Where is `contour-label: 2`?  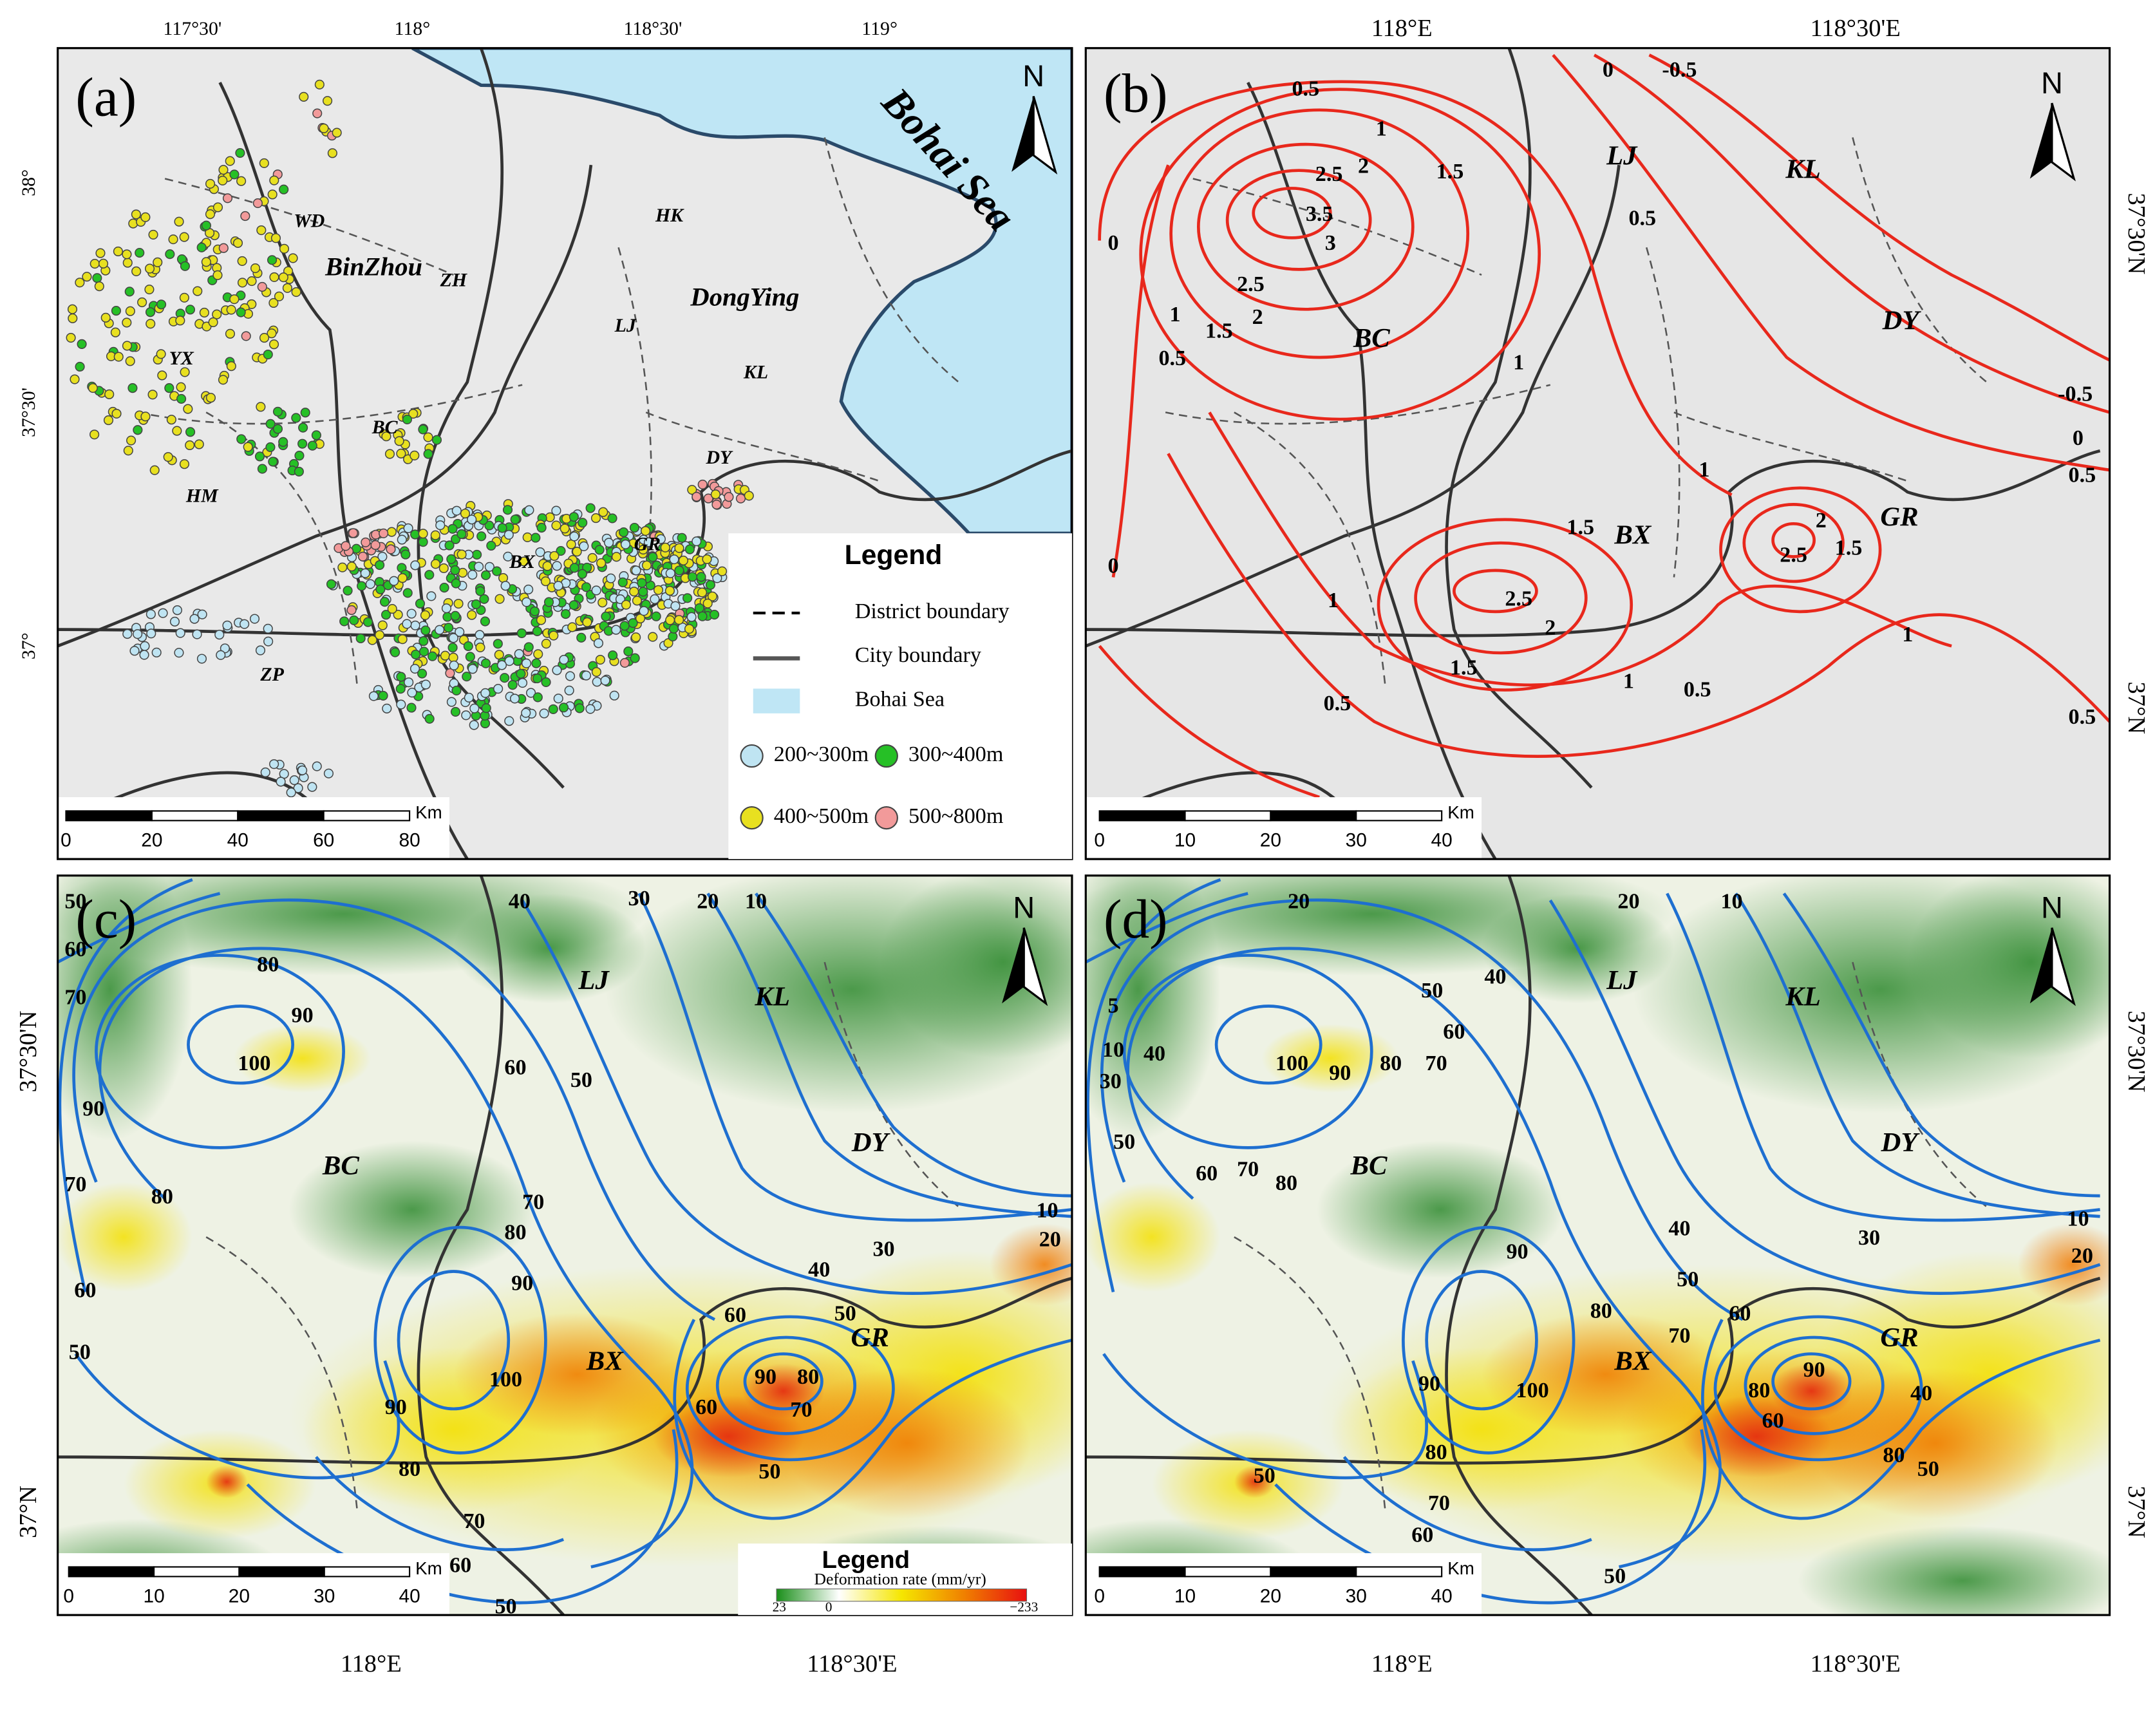 contour-label: 2 is located at coordinates (1550, 627).